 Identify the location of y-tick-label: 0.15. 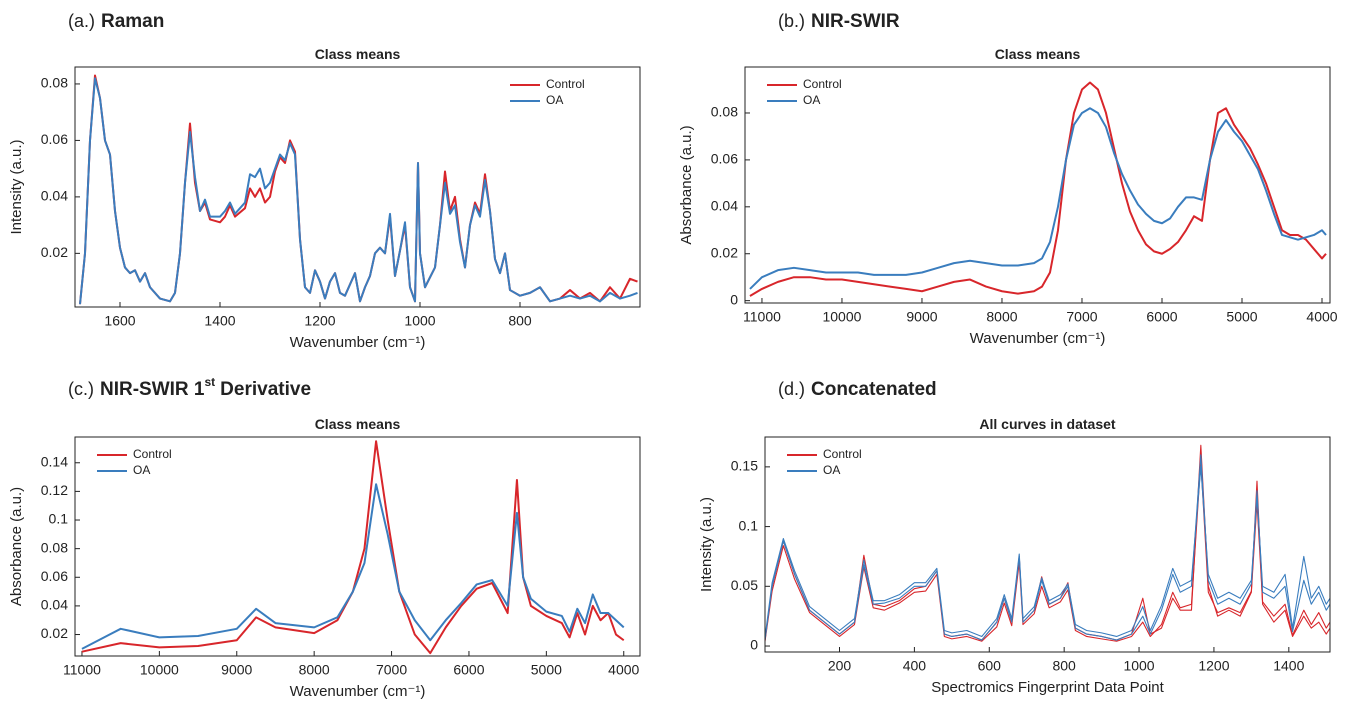
(744, 466).